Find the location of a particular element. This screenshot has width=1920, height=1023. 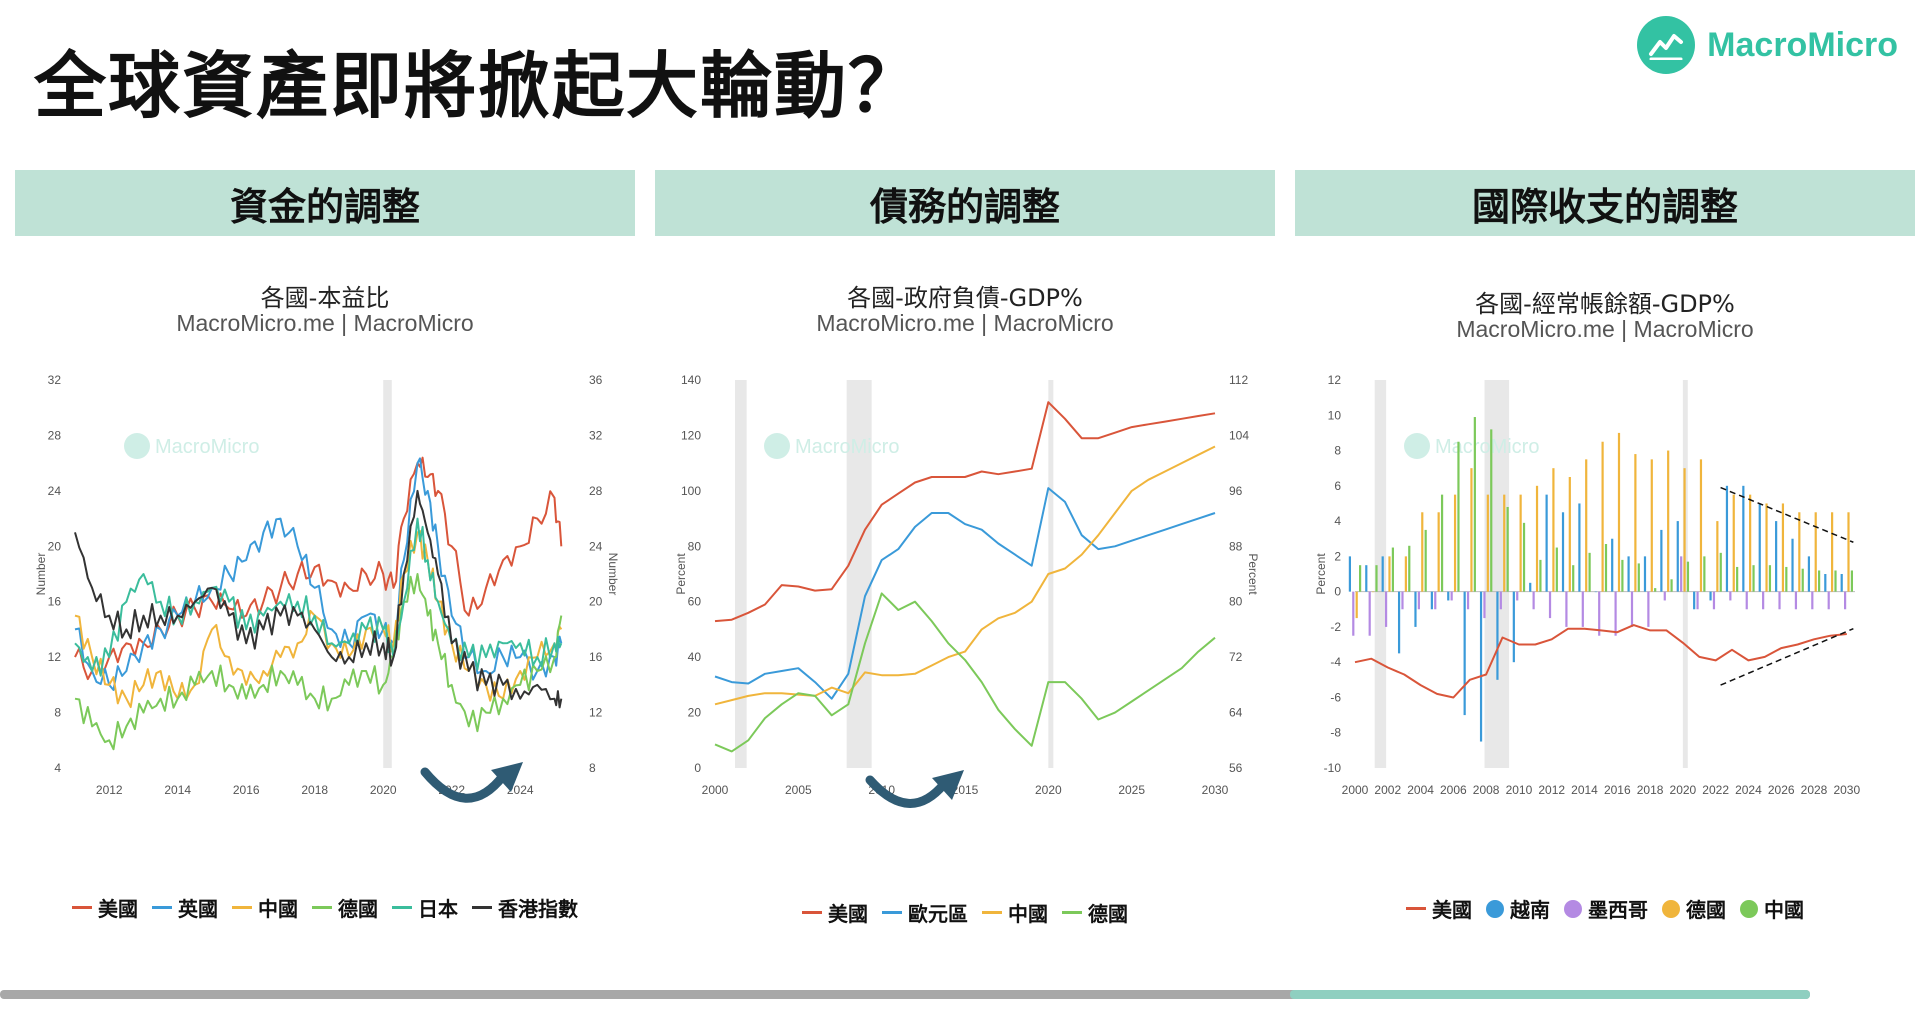

y-tick-label: 4 is located at coordinates (57, 768).